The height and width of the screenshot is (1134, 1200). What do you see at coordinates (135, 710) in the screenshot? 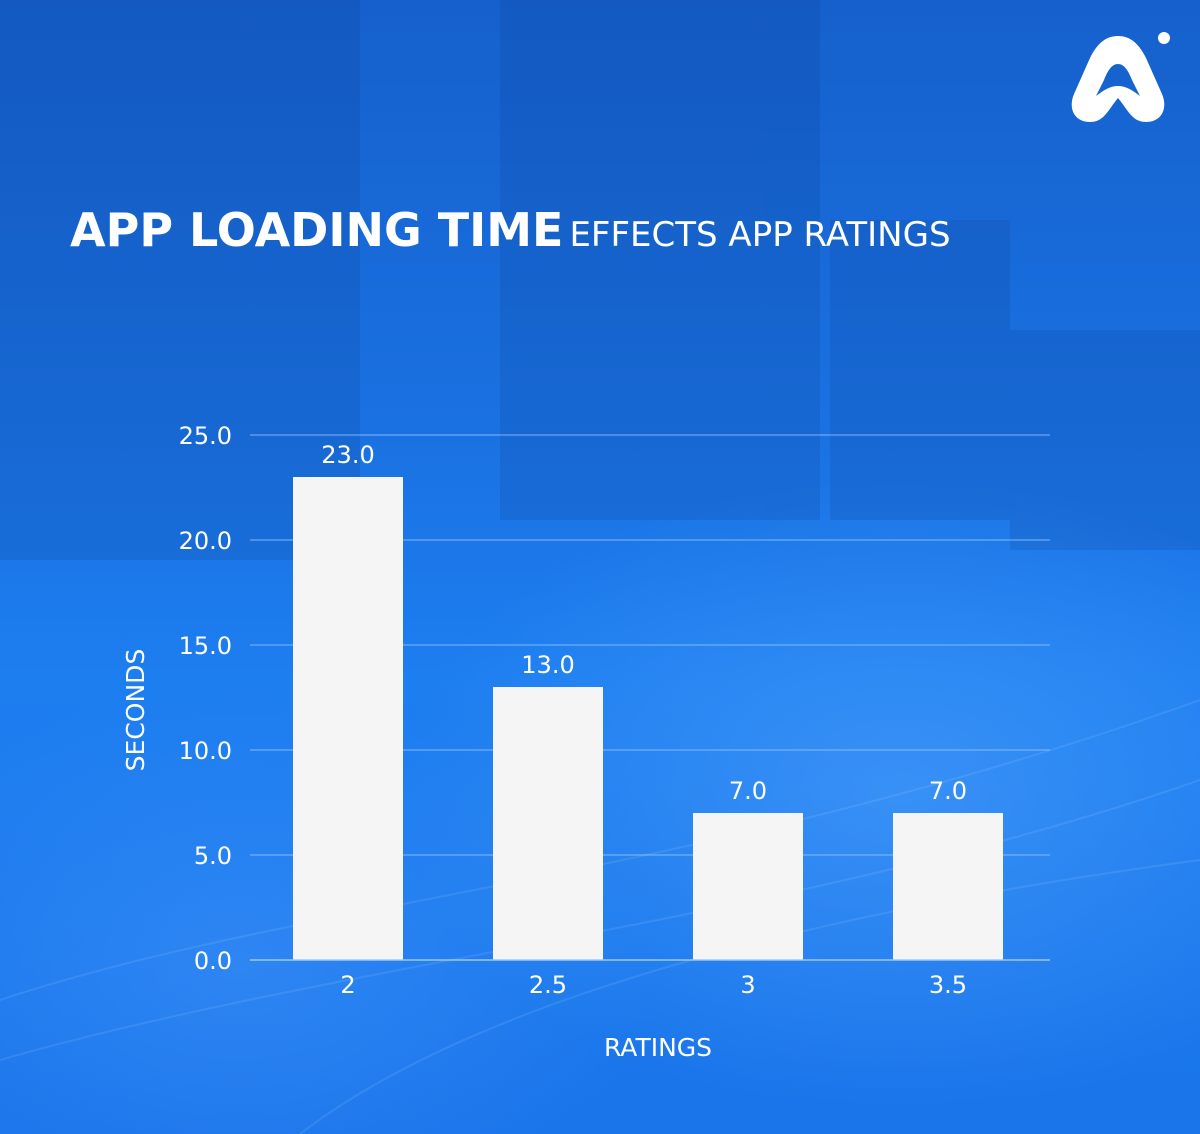
I see `y-axis-label: SECONDS` at bounding box center [135, 710].